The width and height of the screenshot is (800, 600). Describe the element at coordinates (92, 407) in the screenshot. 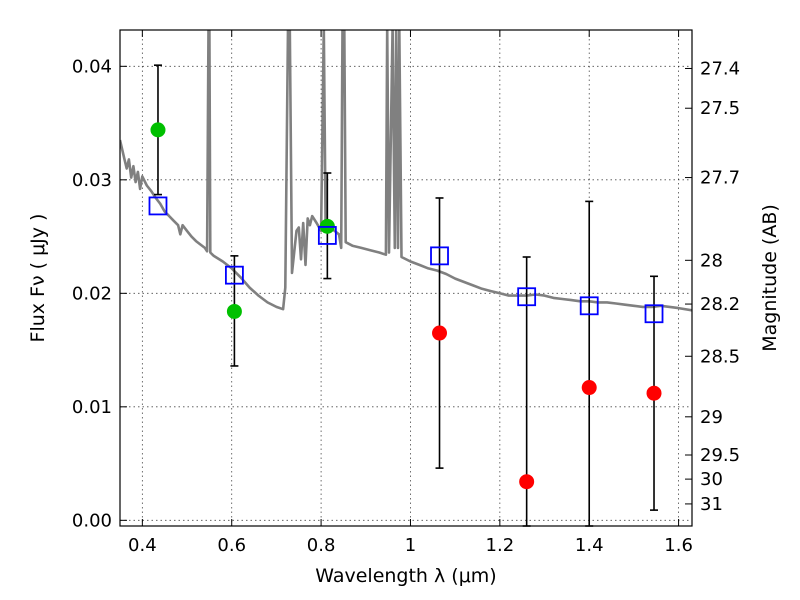

I see `y-tick-label: 0.01` at that location.